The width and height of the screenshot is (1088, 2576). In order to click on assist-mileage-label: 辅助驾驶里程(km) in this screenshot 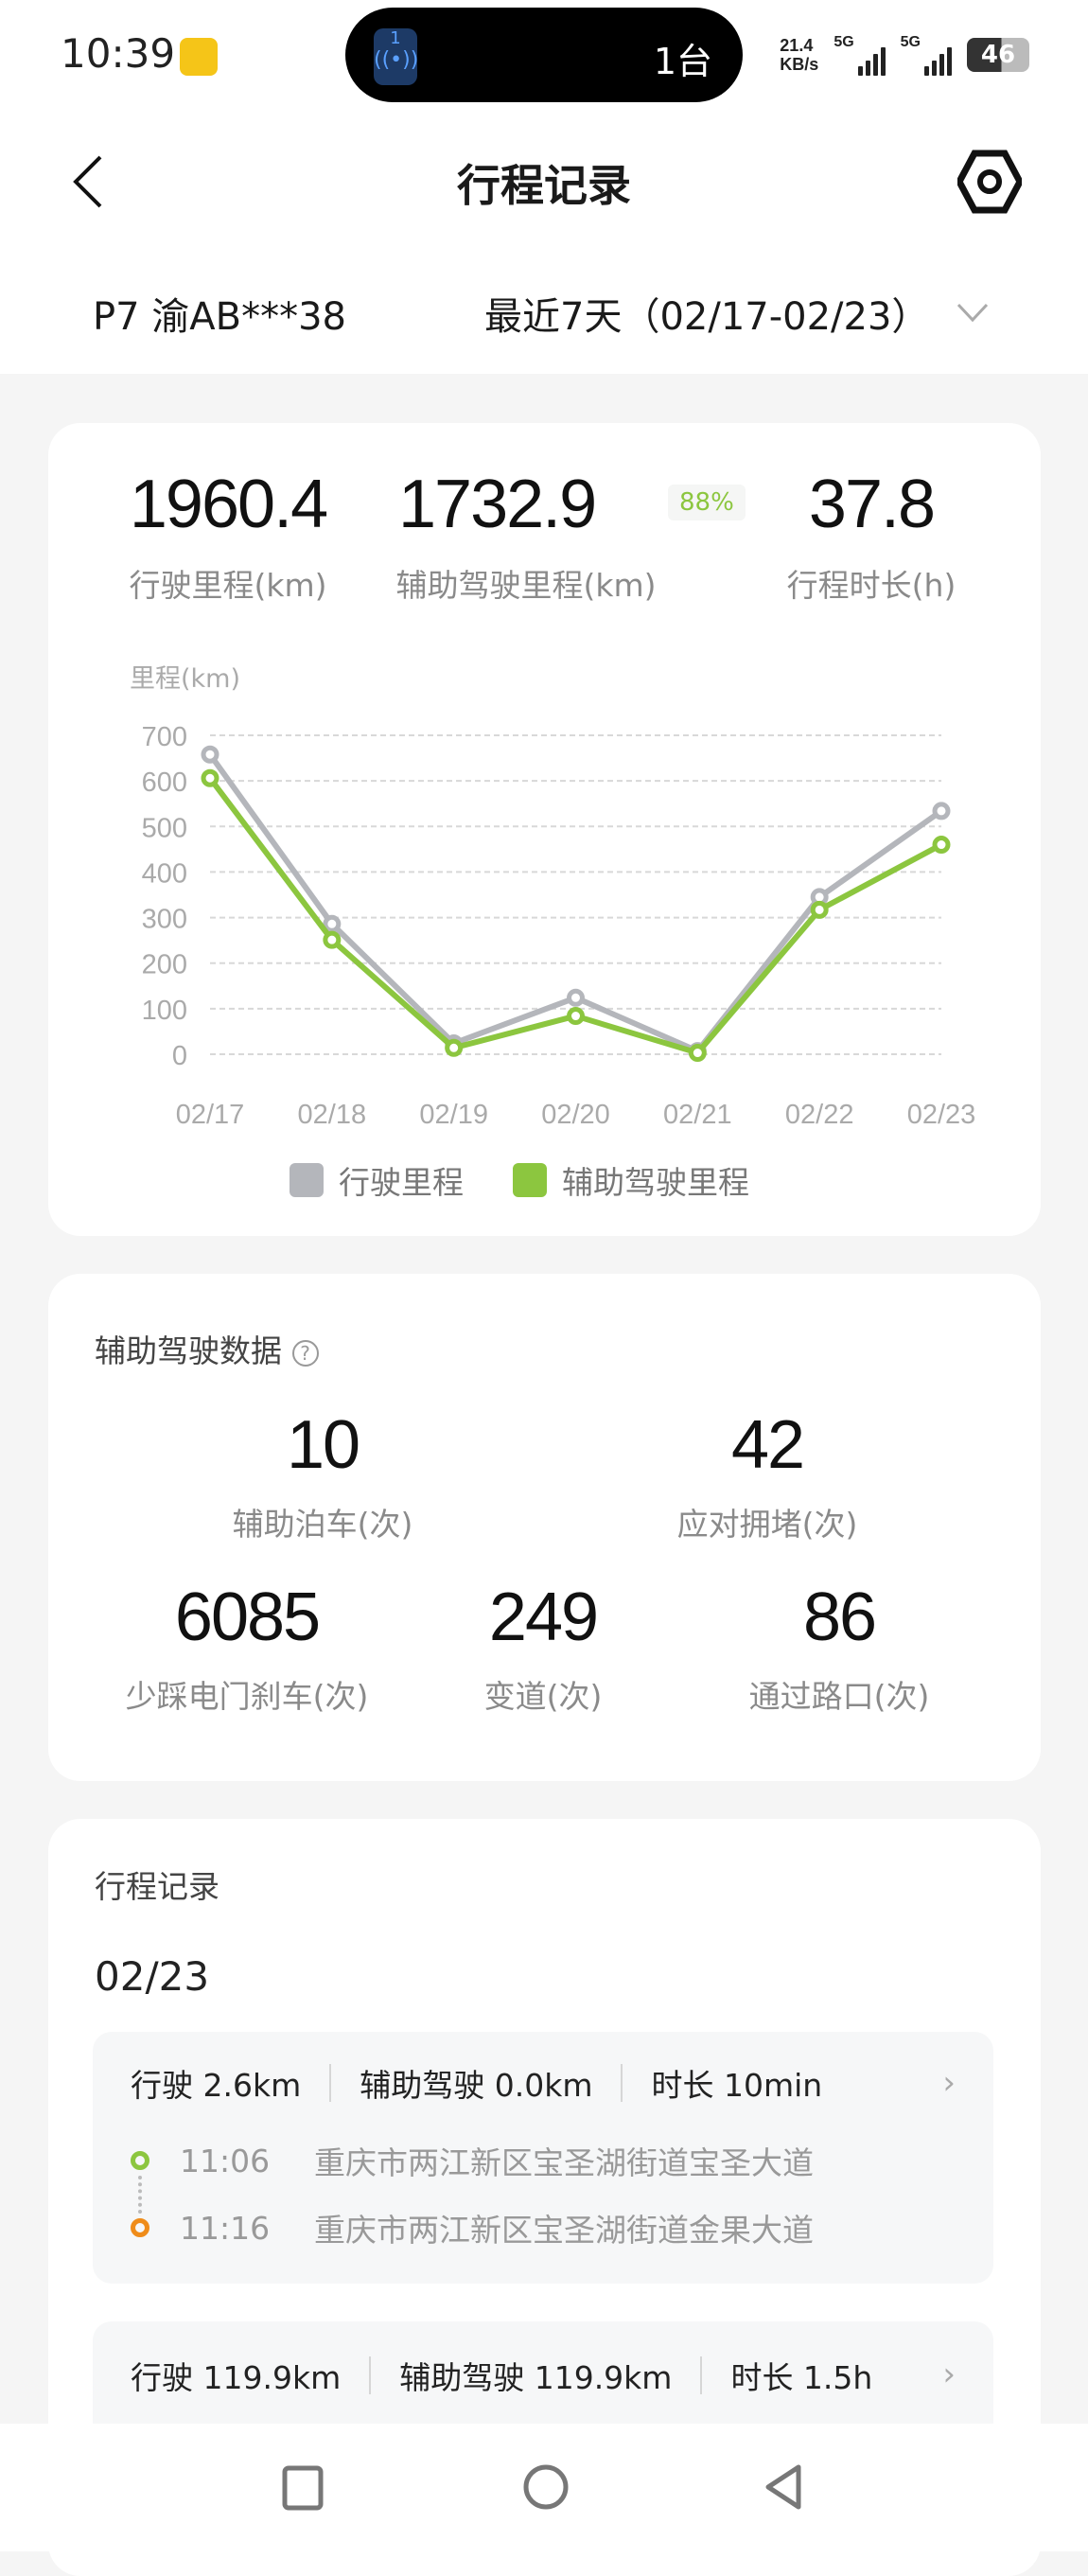, I will do `click(526, 585)`.